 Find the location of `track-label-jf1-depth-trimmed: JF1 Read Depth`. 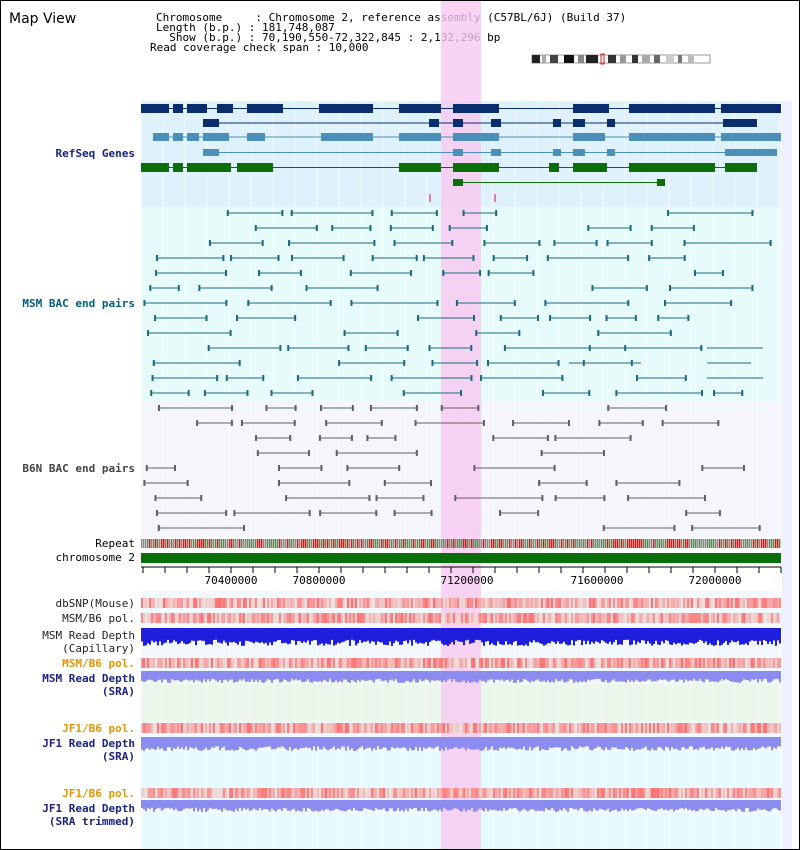

track-label-jf1-depth-trimmed: JF1 Read Depth is located at coordinates (88, 808).